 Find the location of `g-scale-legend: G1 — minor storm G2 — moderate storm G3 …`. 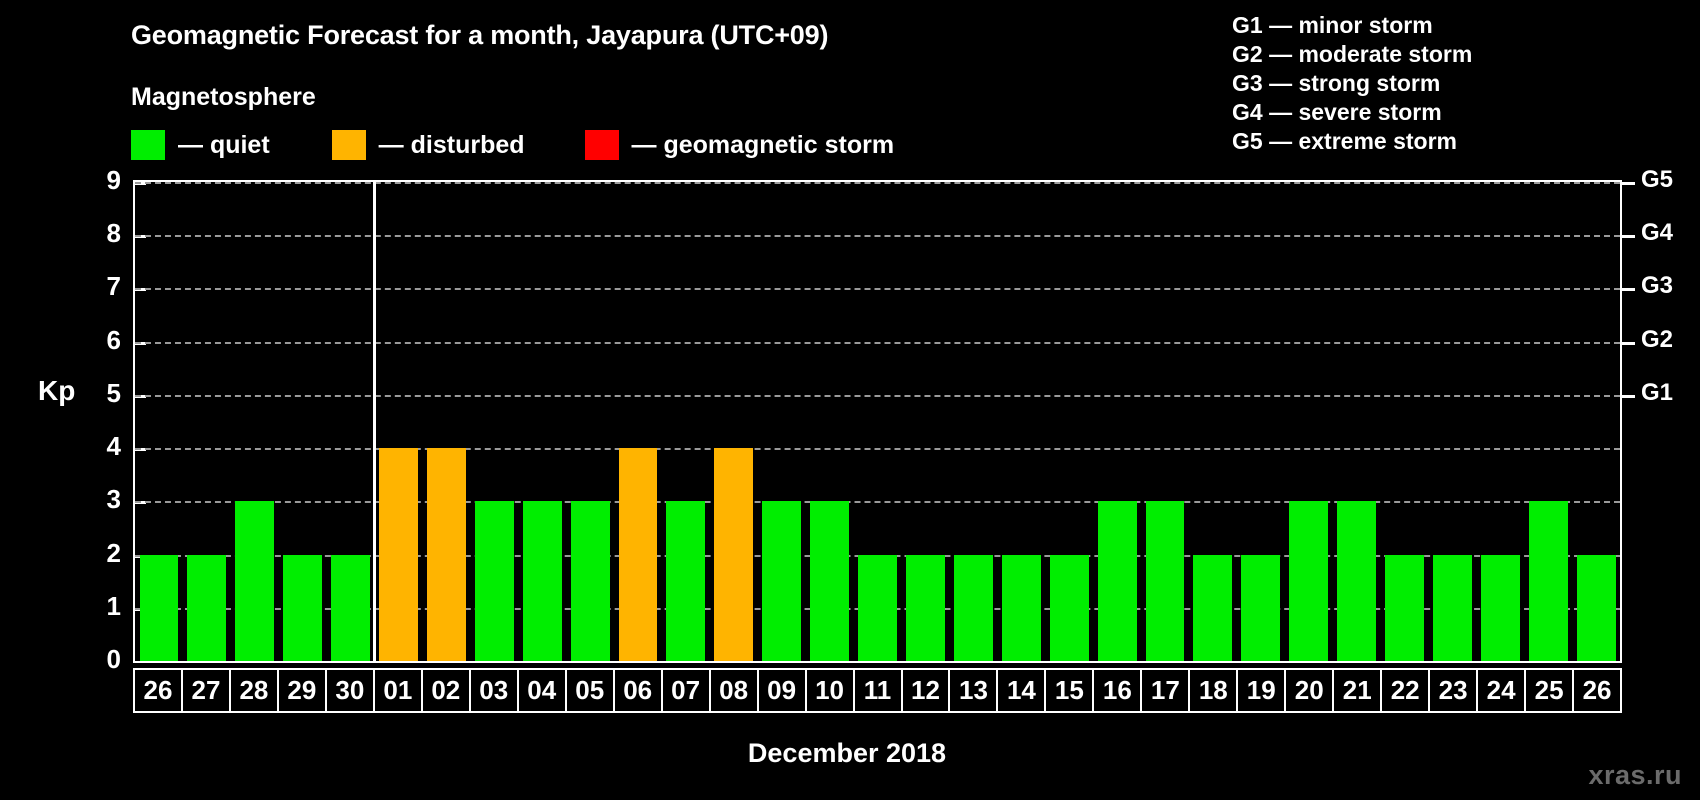

g-scale-legend: G1 — minor storm G2 — moderate storm G3 … is located at coordinates (1352, 83).